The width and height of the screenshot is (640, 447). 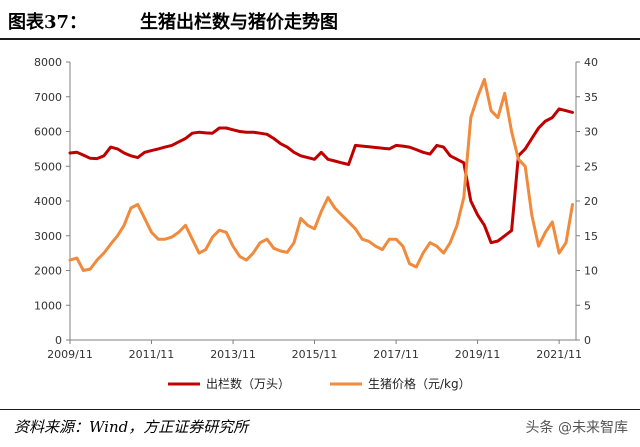 What do you see at coordinates (591, 236) in the screenshot?
I see `y-right-tick-label: 15` at bounding box center [591, 236].